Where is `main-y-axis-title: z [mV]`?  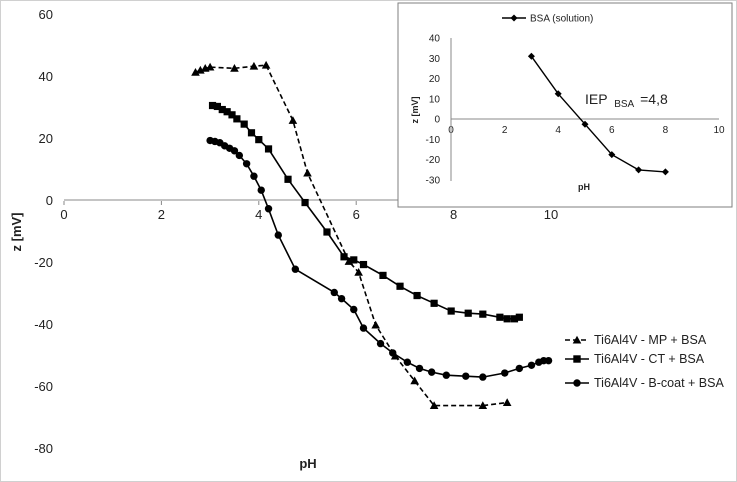 main-y-axis-title: z [mV] is located at coordinates (16, 232).